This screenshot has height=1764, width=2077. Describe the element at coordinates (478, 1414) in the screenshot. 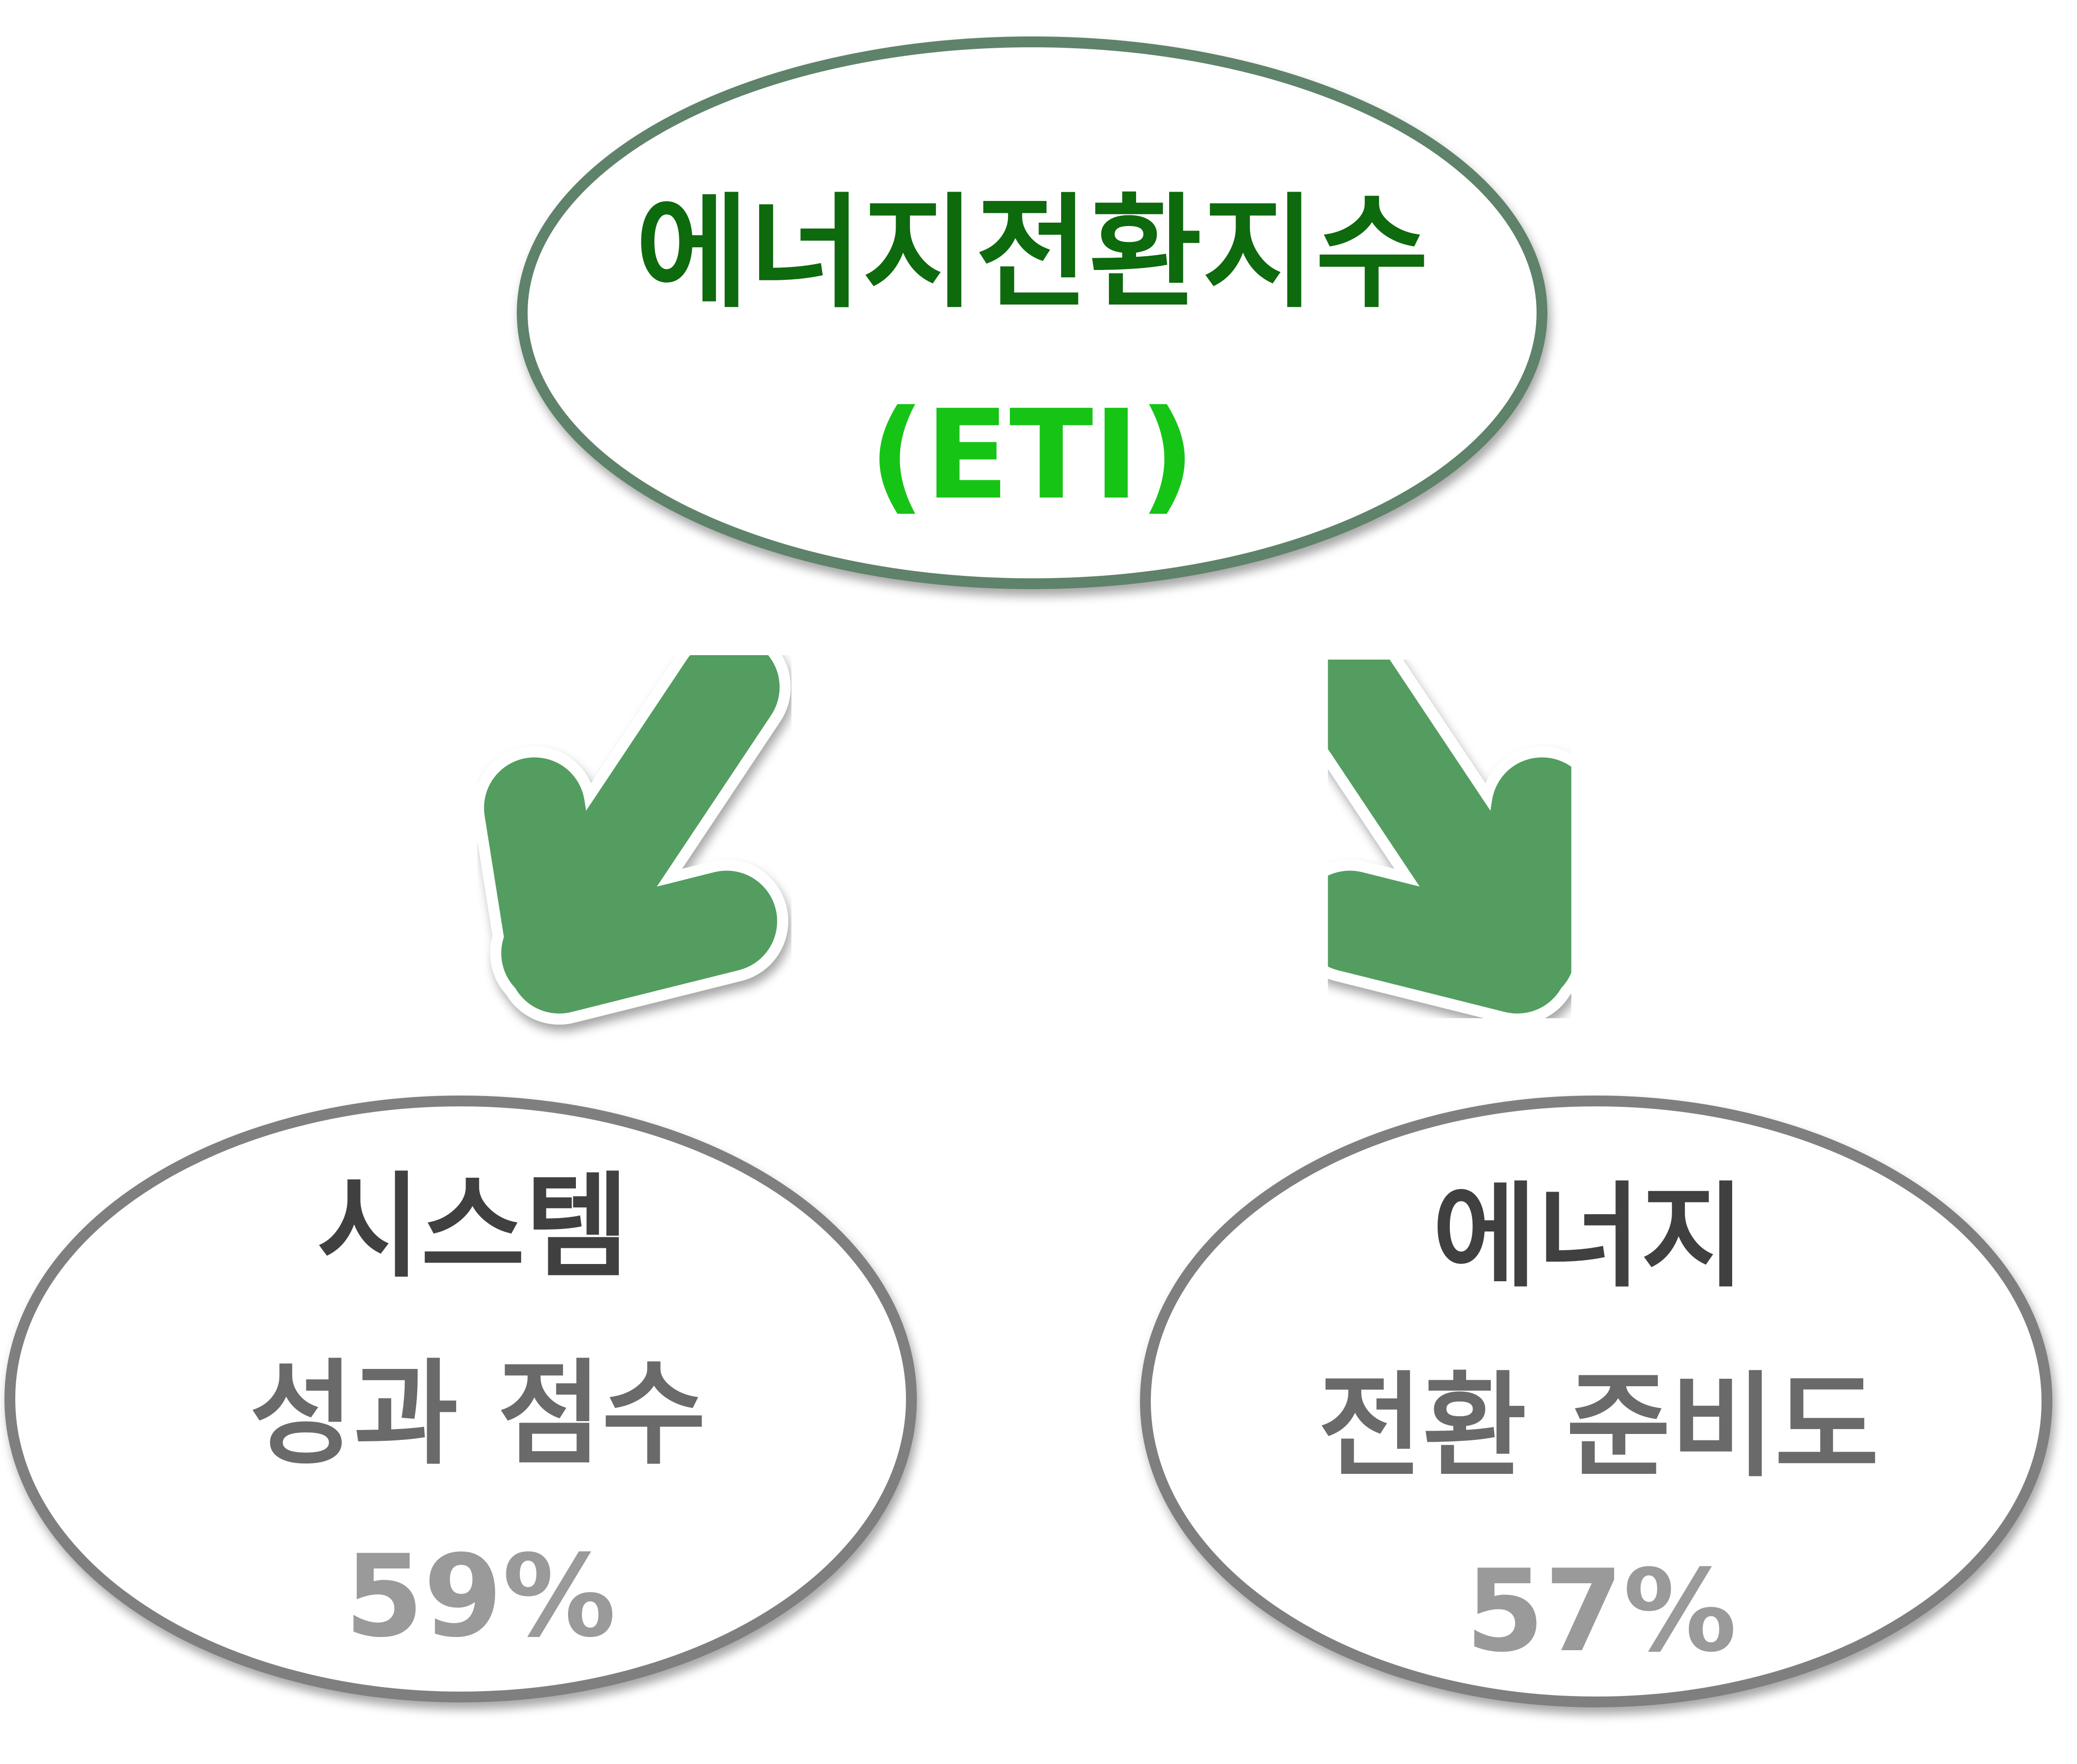

I see `left-node-subtitle: 성과 점수` at that location.